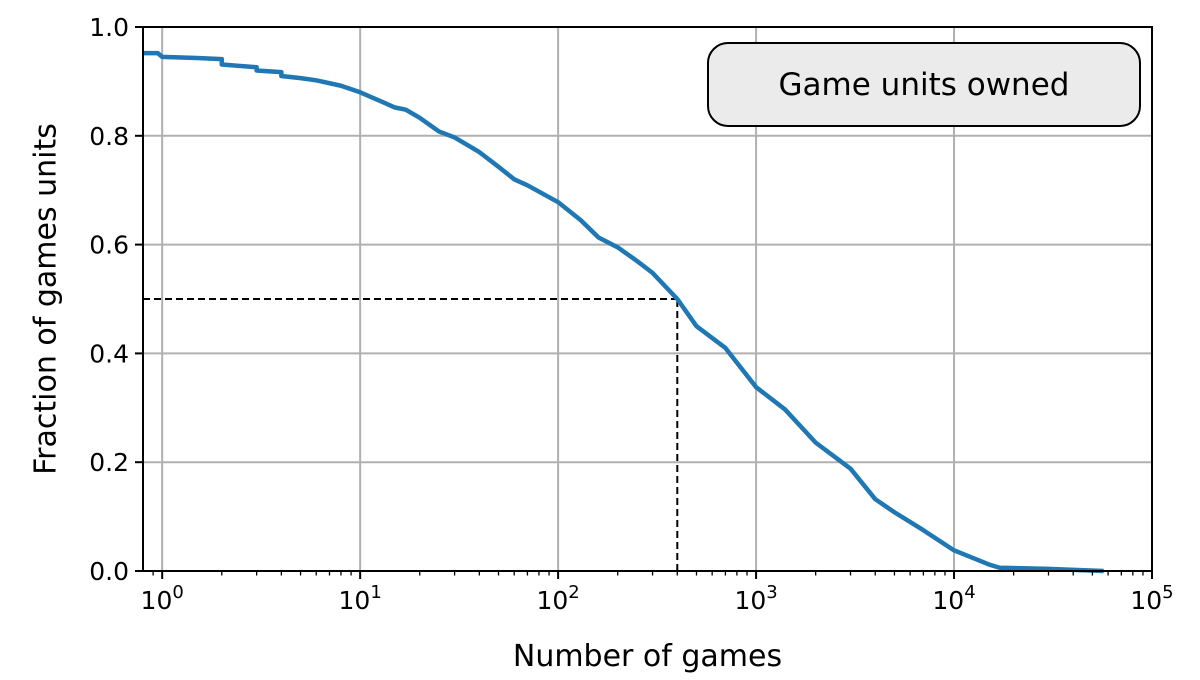 The height and width of the screenshot is (680, 1200). What do you see at coordinates (109, 571) in the screenshot?
I see `y-tick-label: 0.0` at bounding box center [109, 571].